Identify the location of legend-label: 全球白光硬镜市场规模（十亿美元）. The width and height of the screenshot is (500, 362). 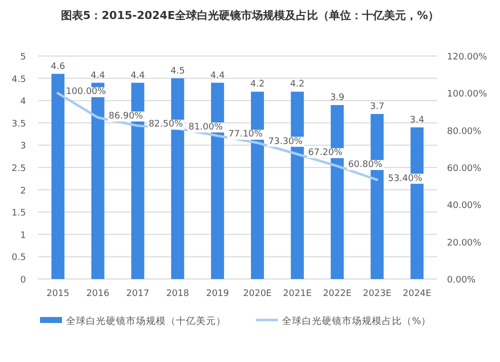
(146, 321).